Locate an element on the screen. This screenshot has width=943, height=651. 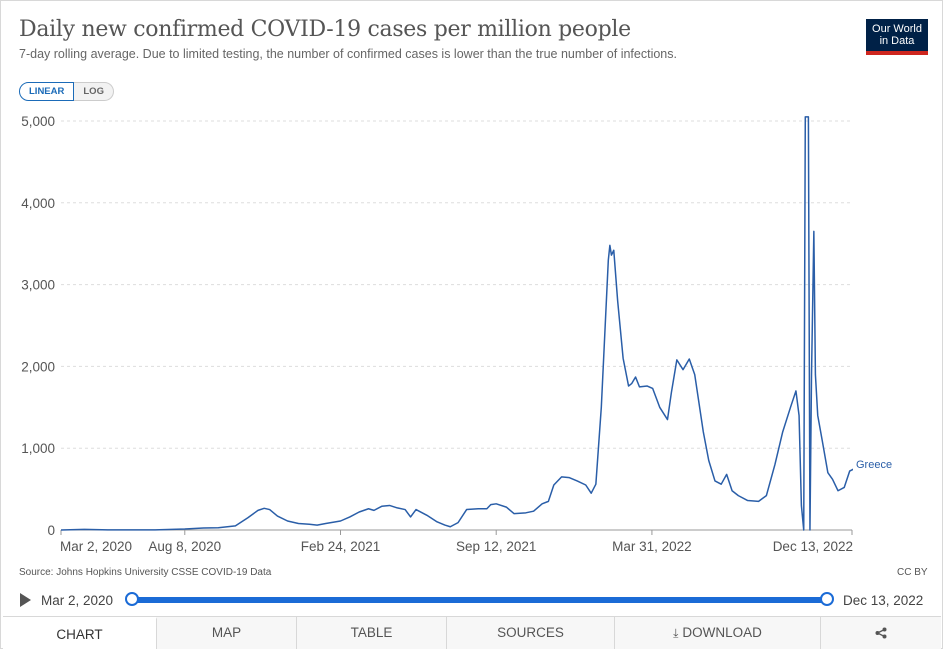
timeline-start-handle is located at coordinates (132, 599).